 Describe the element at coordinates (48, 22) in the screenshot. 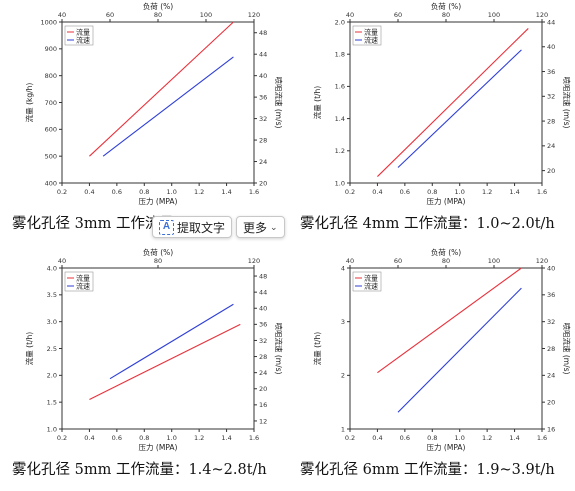

I see `y-tick-label: 1000` at that location.